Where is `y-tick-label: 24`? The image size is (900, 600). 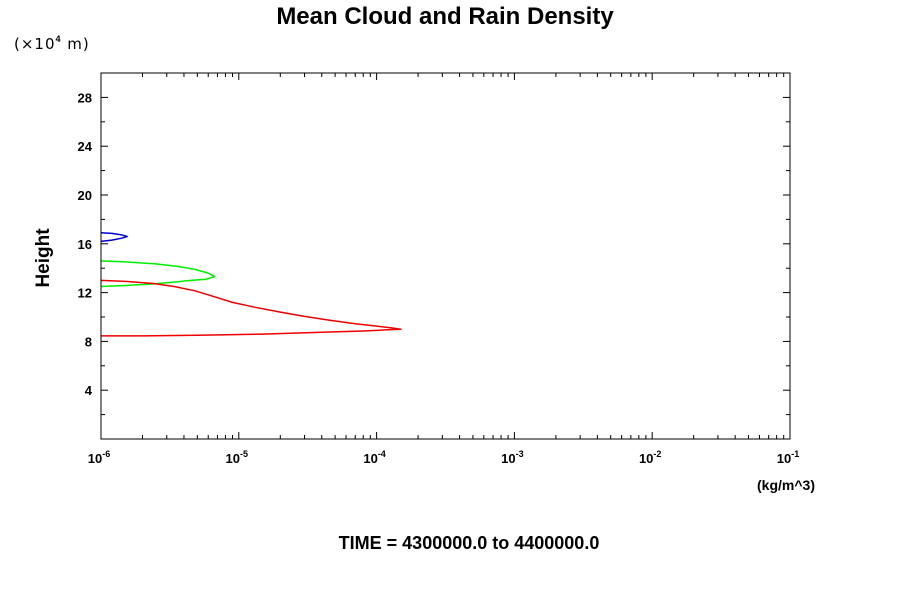
y-tick-label: 24 is located at coordinates (85, 146).